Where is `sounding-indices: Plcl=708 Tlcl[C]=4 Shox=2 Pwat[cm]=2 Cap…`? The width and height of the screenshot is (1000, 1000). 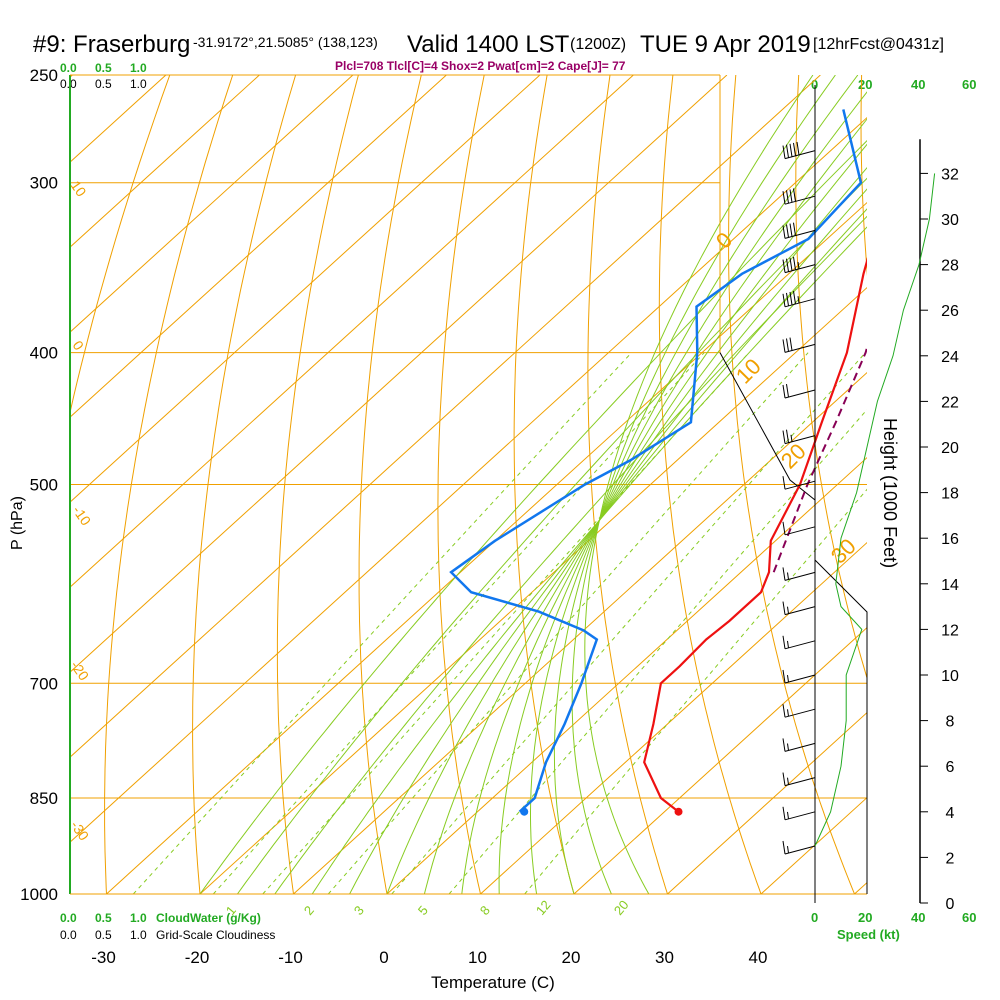 sounding-indices: Plcl=708 Tlcl[C]=4 Shox=2 Pwat[cm]=2 Cap… is located at coordinates (480, 66).